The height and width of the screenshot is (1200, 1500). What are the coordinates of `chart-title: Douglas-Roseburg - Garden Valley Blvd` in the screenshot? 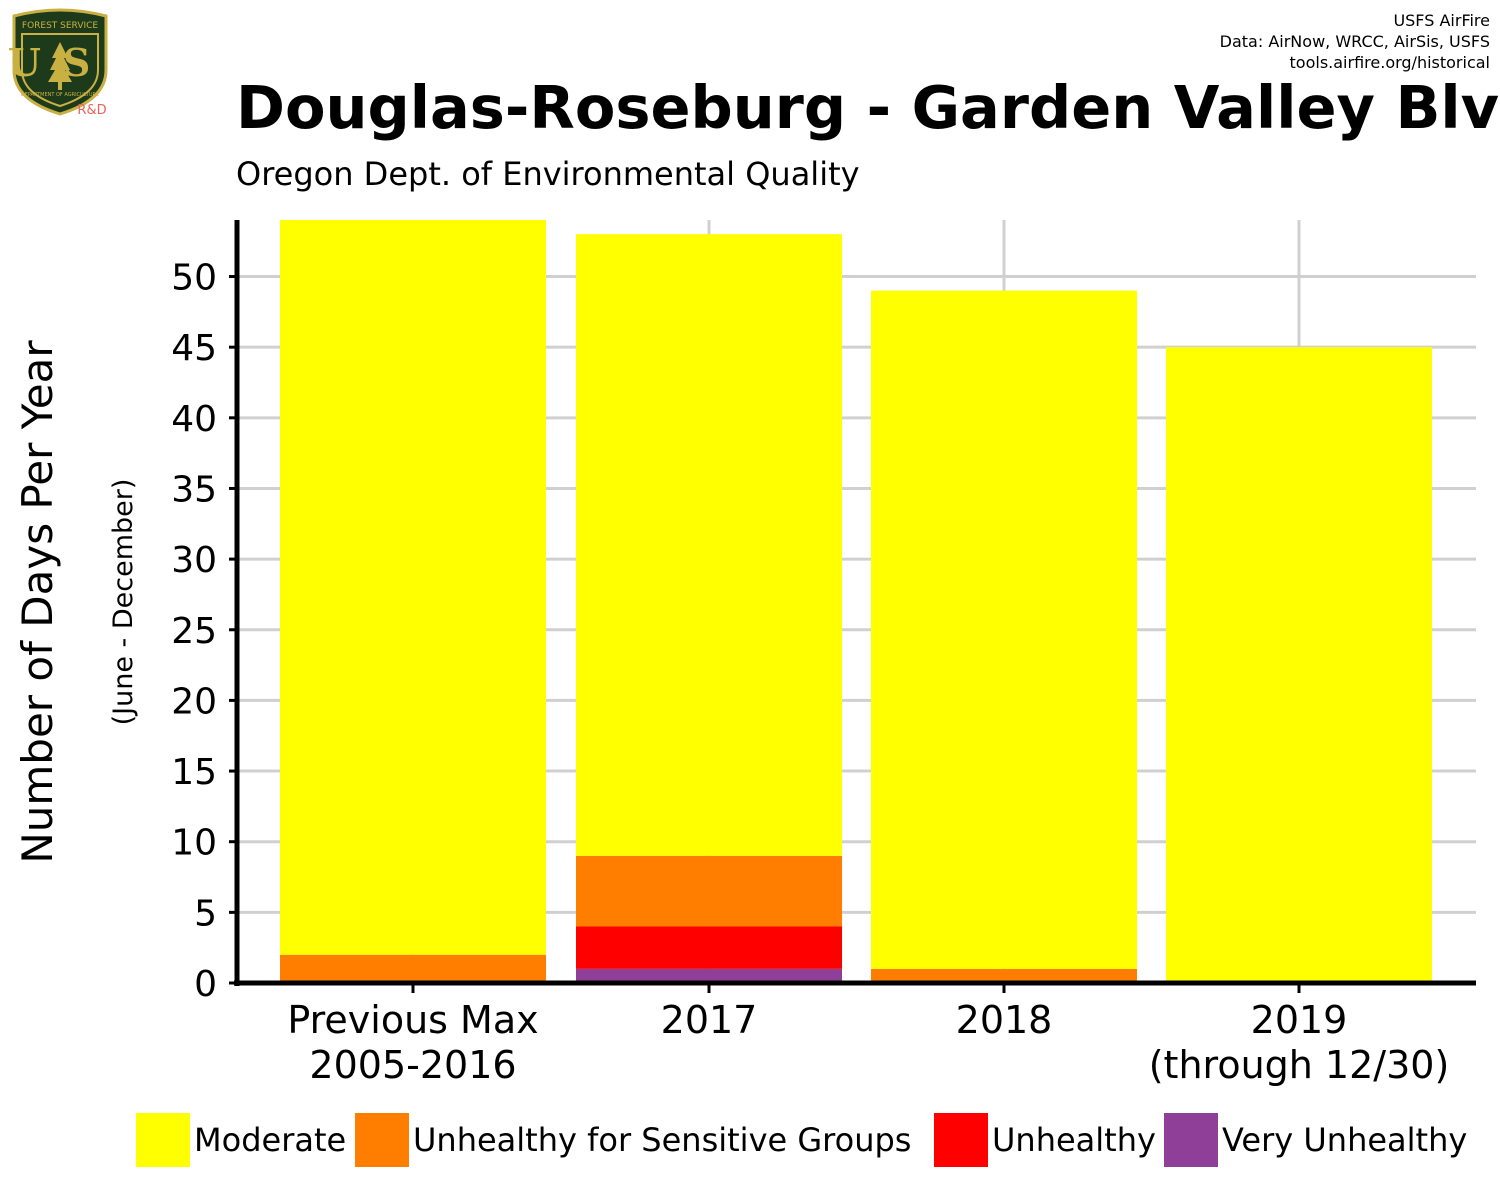 It's located at (868, 107).